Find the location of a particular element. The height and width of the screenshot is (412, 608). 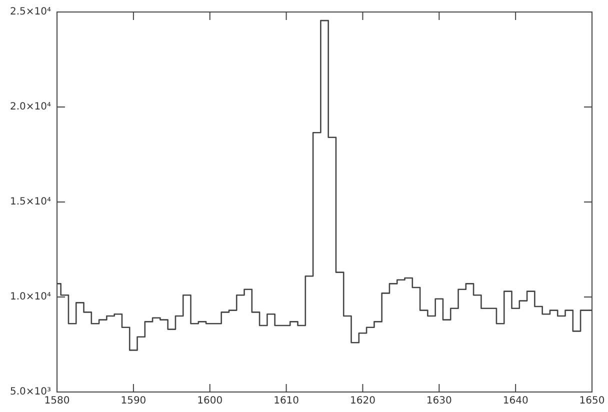

x-tick-label: 1600 is located at coordinates (210, 401).